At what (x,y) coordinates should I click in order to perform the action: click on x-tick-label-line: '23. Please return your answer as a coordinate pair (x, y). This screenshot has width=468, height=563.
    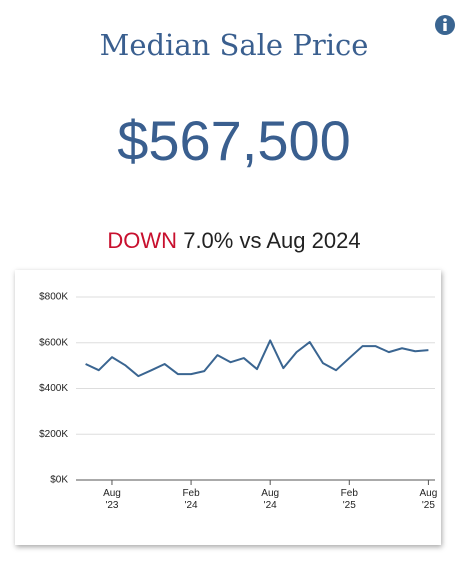
    Looking at the image, I should click on (111, 505).